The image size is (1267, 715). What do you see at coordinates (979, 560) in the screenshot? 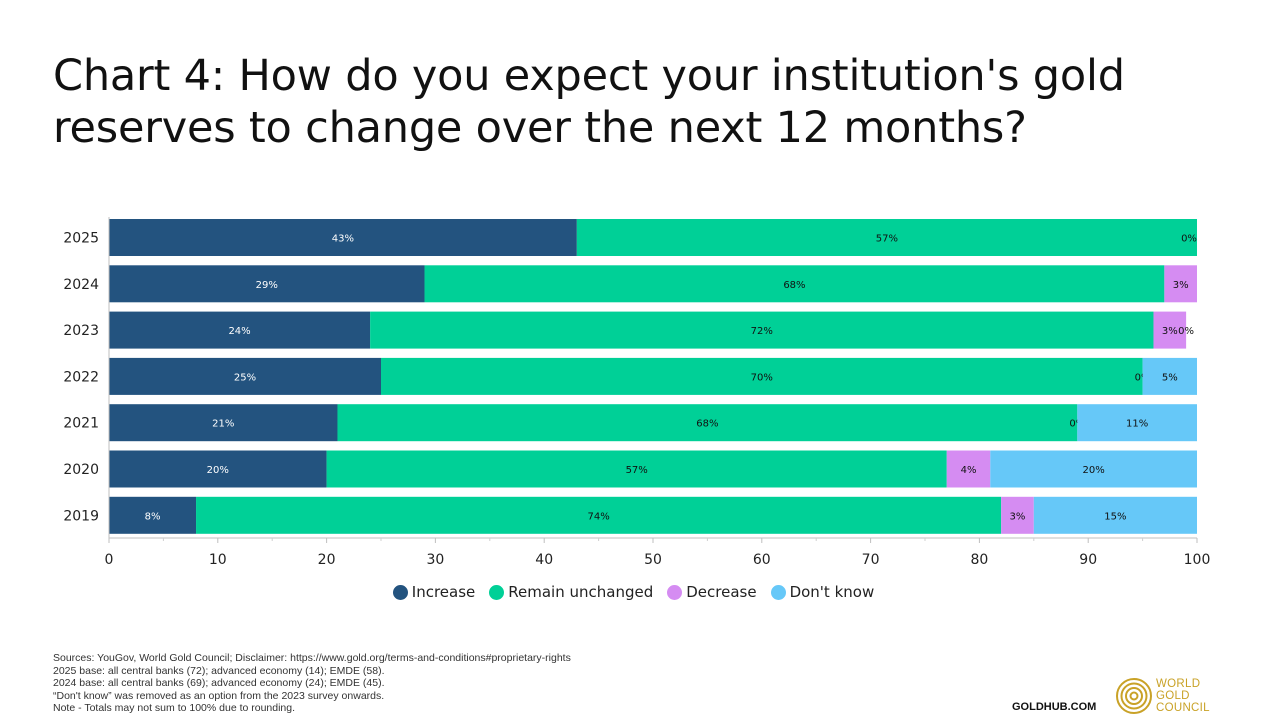
I see `x-tick-label-80: 80` at bounding box center [979, 560].